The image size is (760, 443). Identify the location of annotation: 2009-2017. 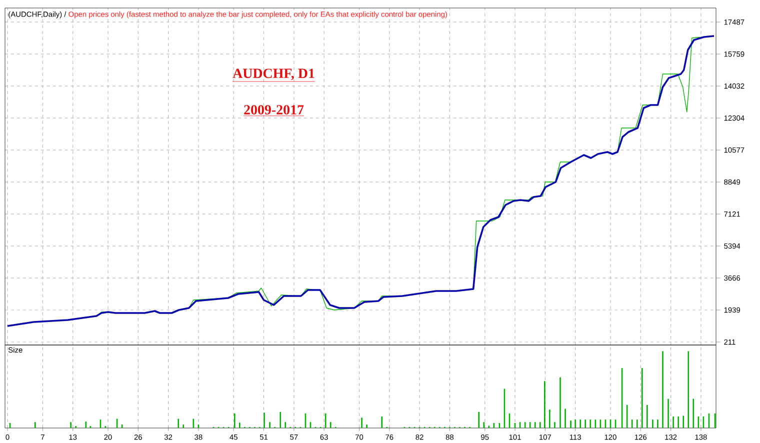
(274, 109).